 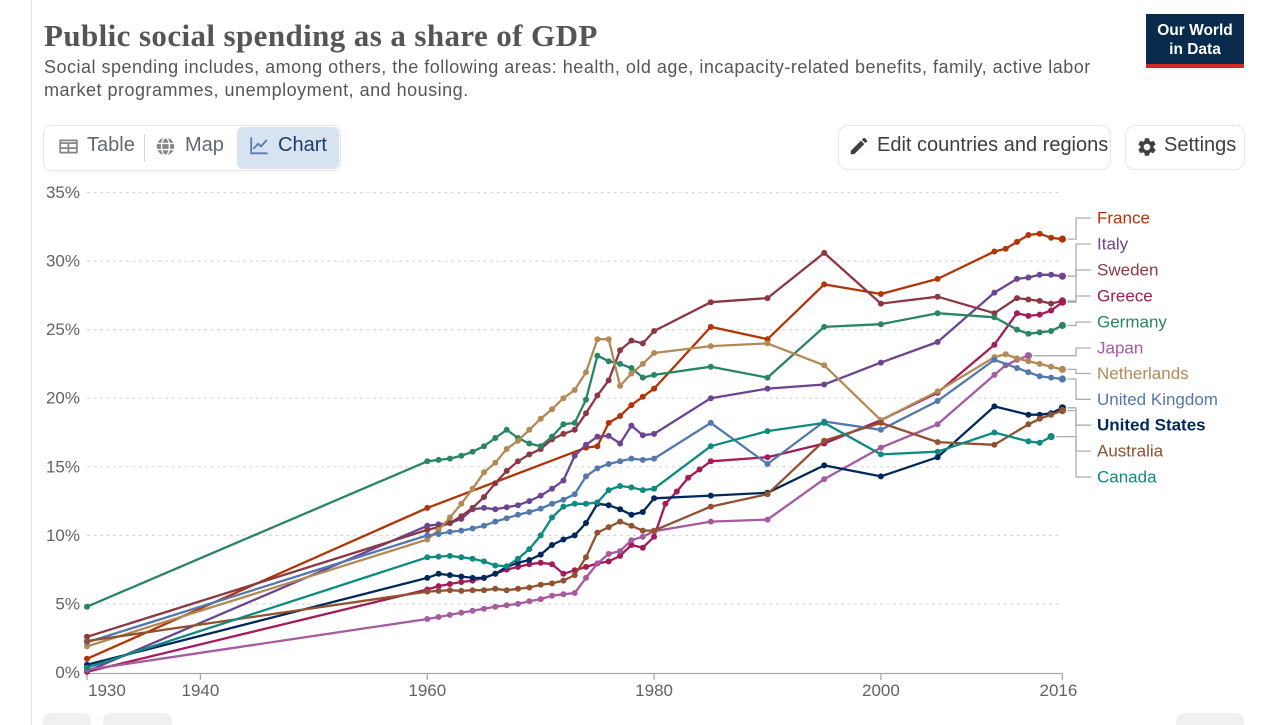 I want to click on svg-text: 30%, so click(x=63, y=261).